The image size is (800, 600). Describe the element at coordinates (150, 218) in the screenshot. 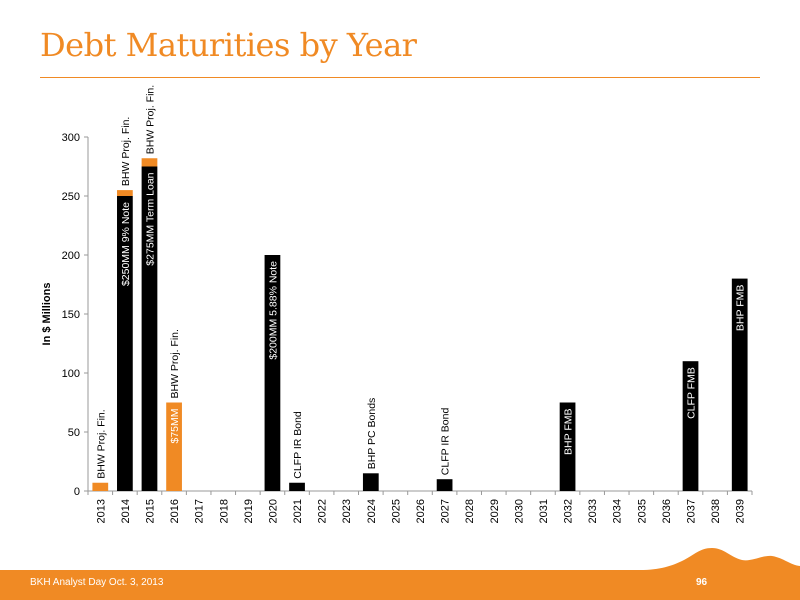

I see `bar-annotation: $275MM Term Loan` at that location.